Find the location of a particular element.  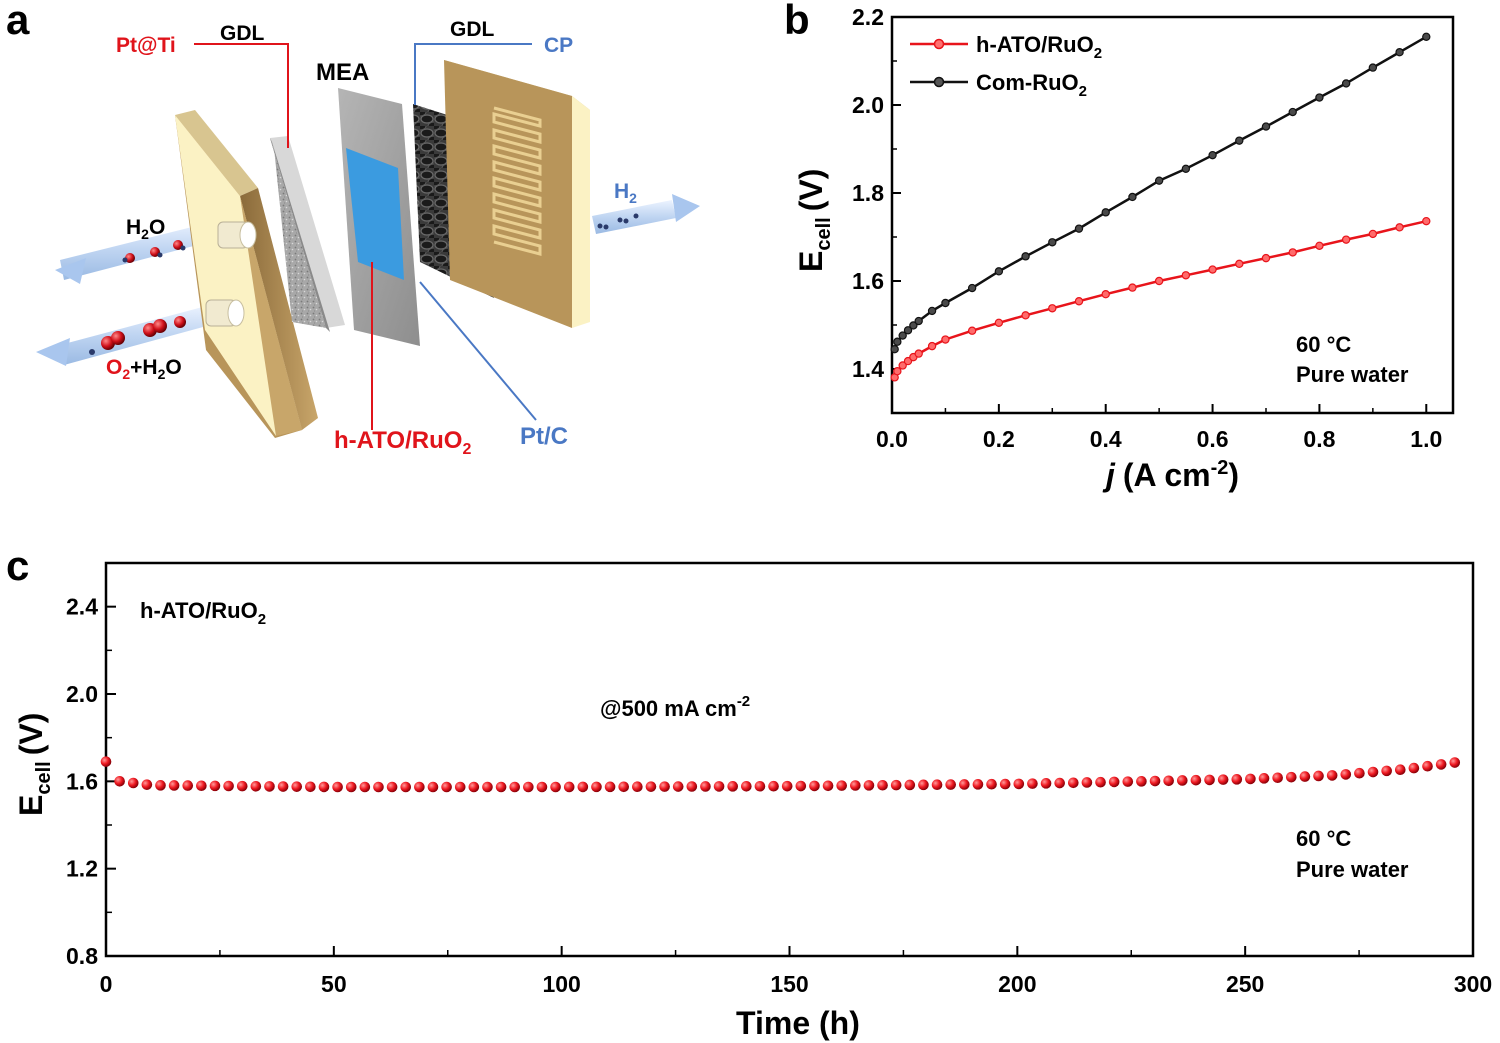

outlet-arrow-icon is located at coordinates (53, 352).